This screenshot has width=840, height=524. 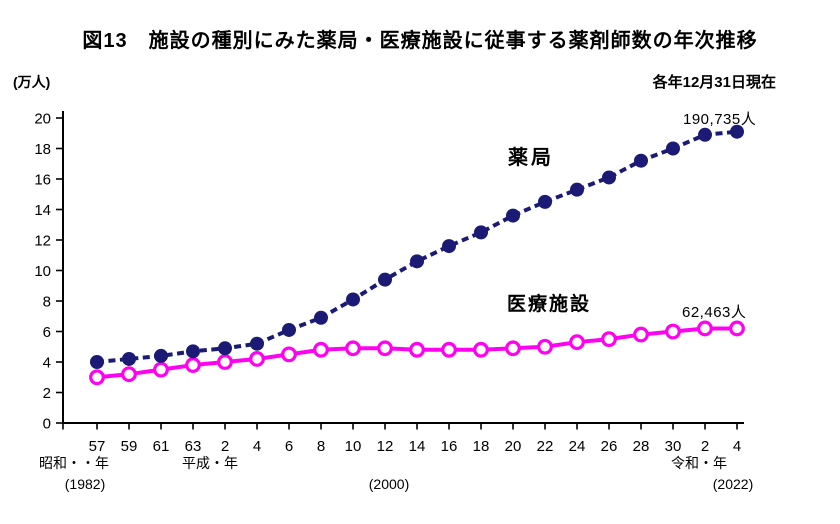 What do you see at coordinates (42, 241) in the screenshot?
I see `y-axis-tick-label: 12` at bounding box center [42, 241].